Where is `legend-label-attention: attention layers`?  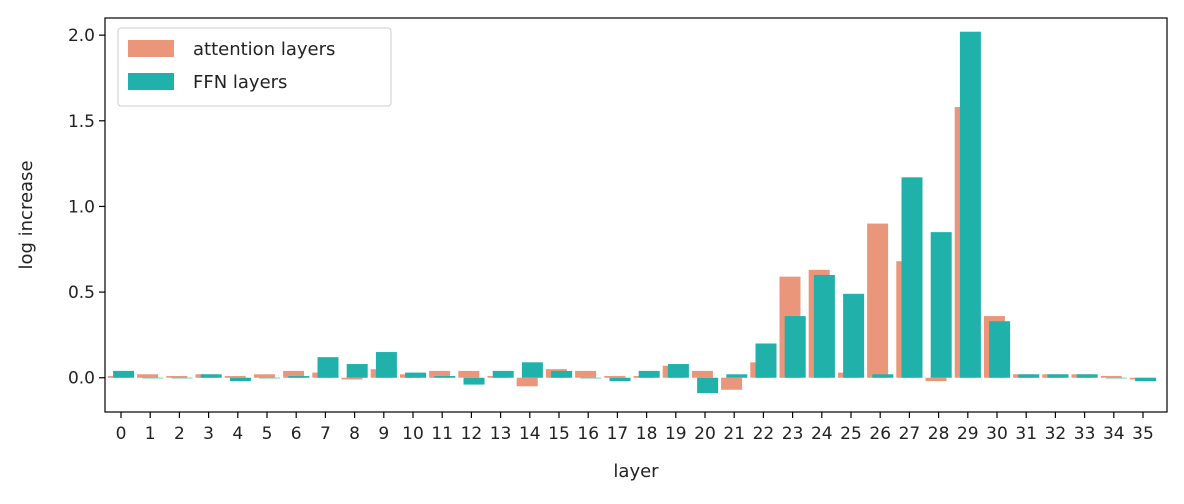
legend-label-attention: attention layers is located at coordinates (264, 49).